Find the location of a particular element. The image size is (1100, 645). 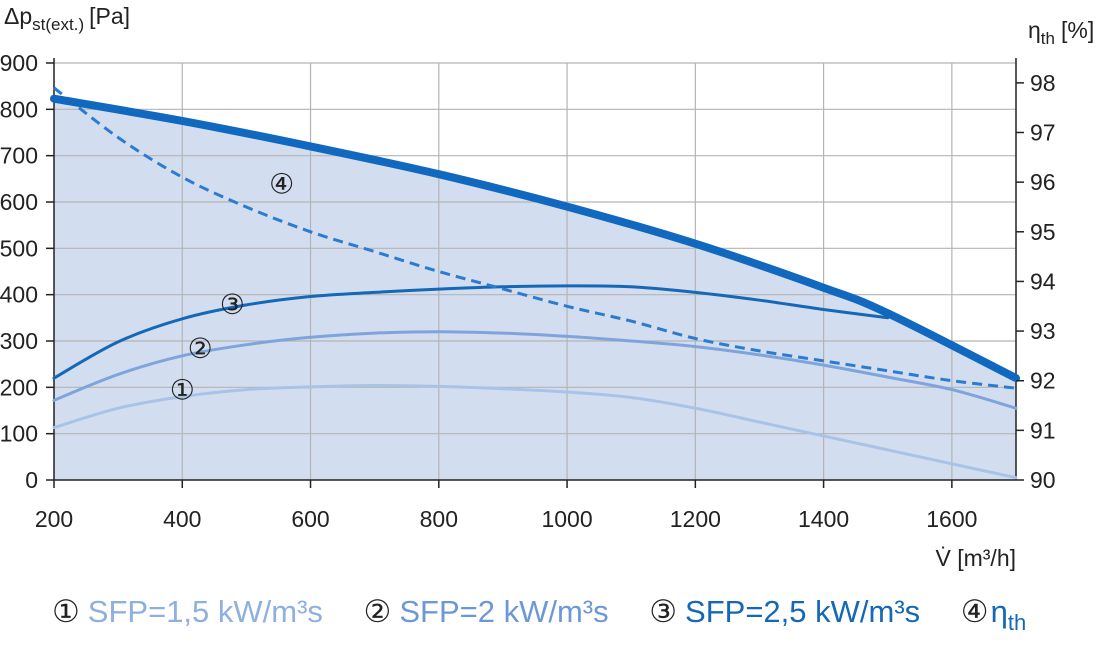

series-marker-1: ① is located at coordinates (182, 390).